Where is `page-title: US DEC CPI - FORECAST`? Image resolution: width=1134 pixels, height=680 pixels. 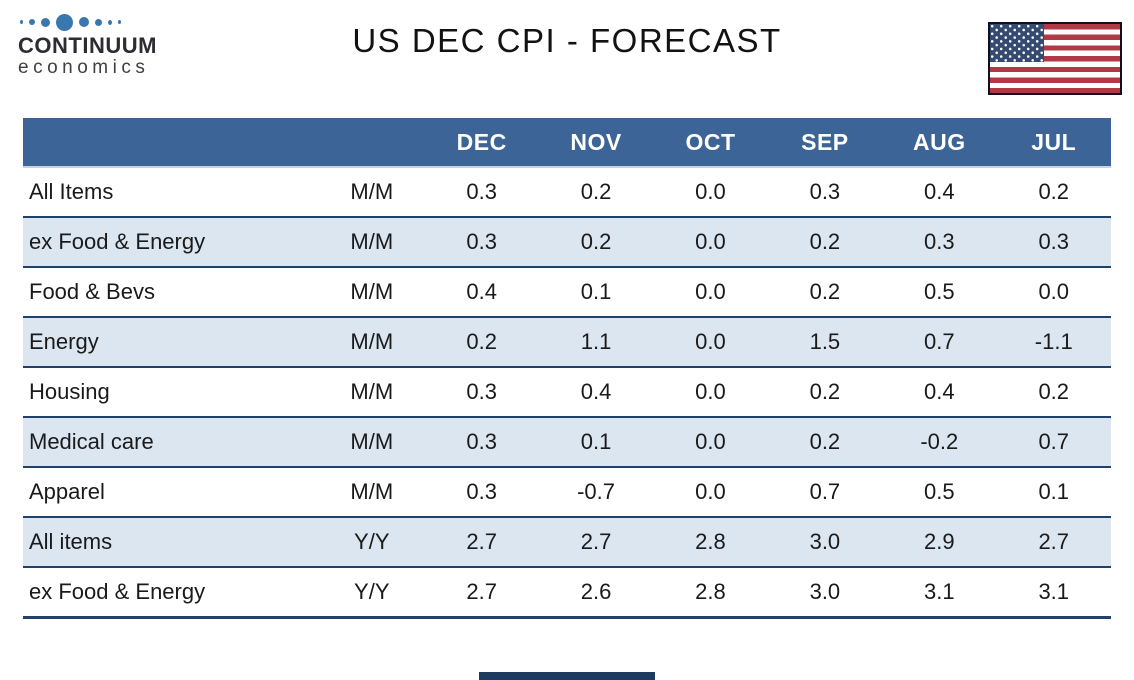
page-title: US DEC CPI - FORECAST is located at coordinates (567, 40).